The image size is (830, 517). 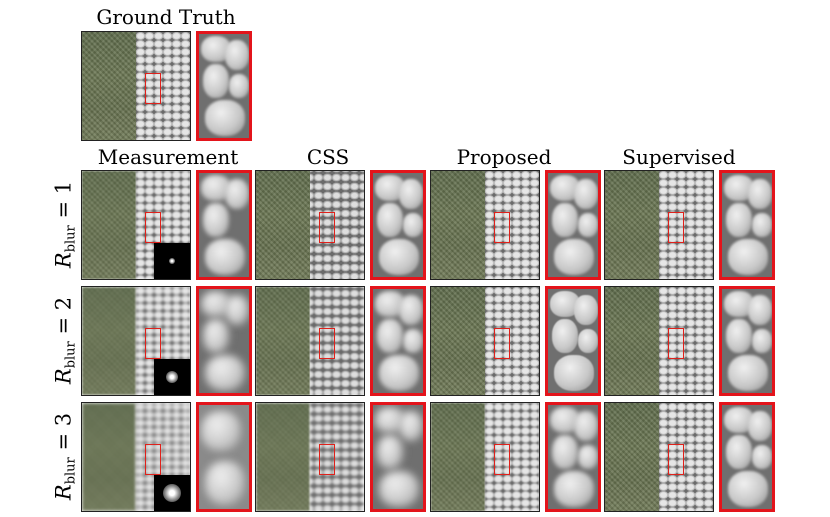 I want to click on proposed-image-r3, so click(x=485, y=457).